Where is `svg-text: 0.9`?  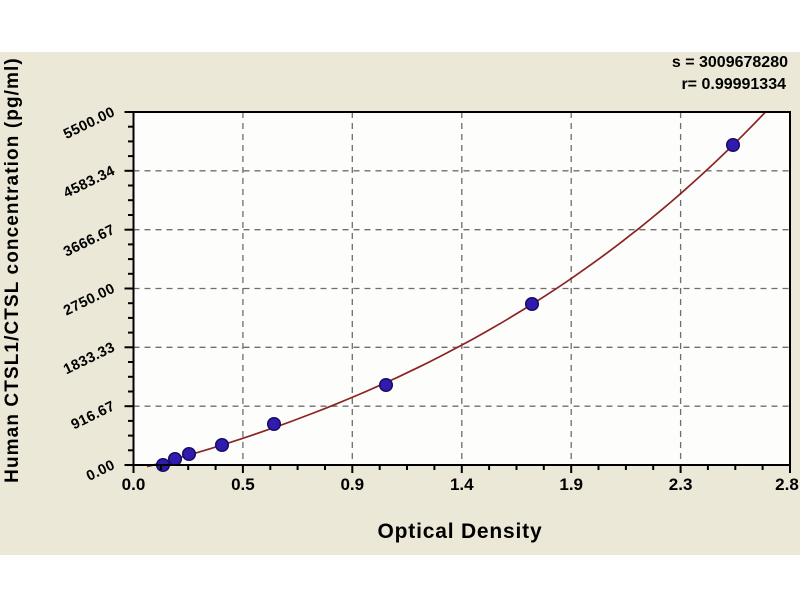
svg-text: 0.9 is located at coordinates (352, 484).